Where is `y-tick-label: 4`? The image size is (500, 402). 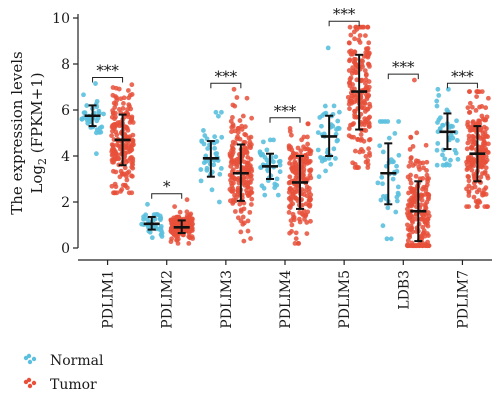
y-tick-label: 4 is located at coordinates (65, 157).